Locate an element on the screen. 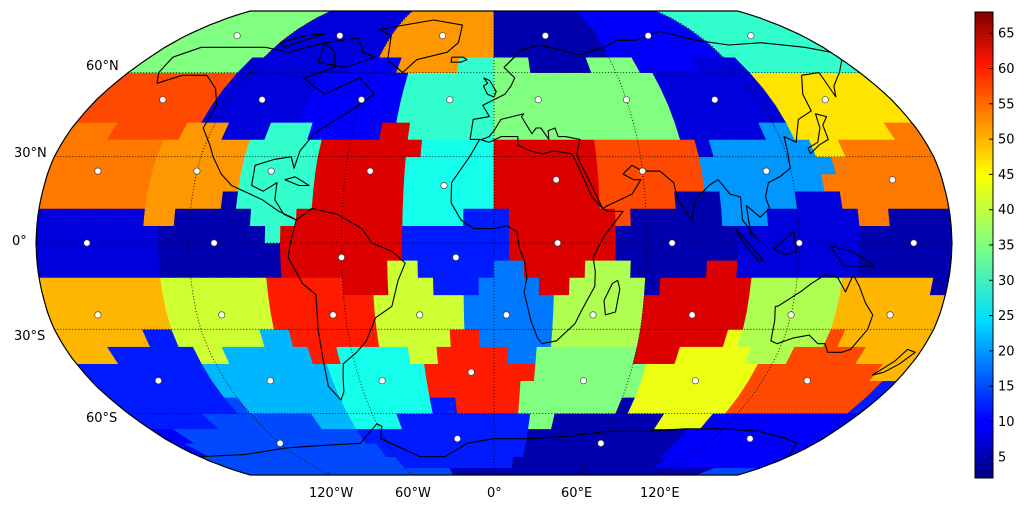 The image size is (1024, 512). colorbar-tick-label: 15 is located at coordinates (1006, 387).